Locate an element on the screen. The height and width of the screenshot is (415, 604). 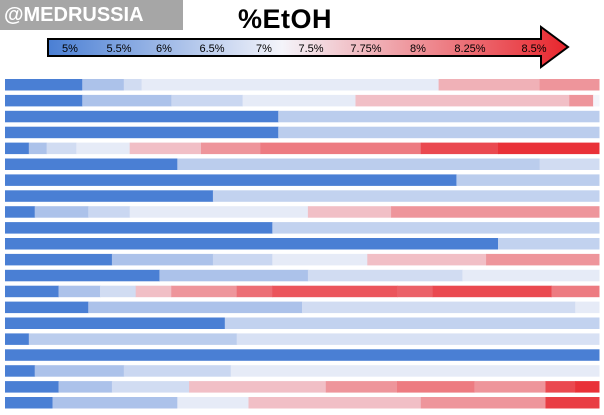
colorbar-tick-label: 8.5% is located at coordinates (533, 49).